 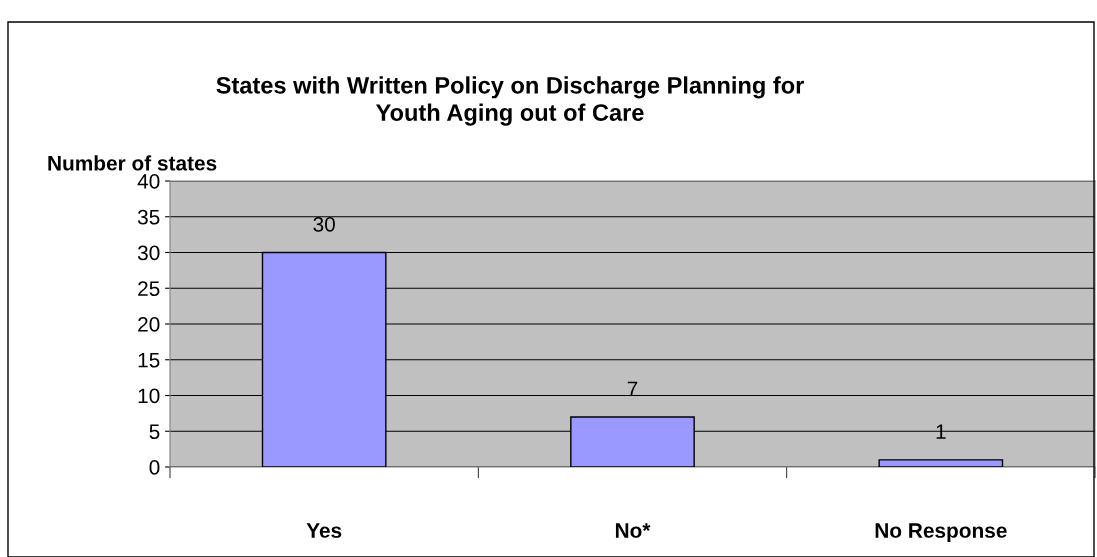 What do you see at coordinates (324, 530) in the screenshot?
I see `x-tick-label: Yes` at bounding box center [324, 530].